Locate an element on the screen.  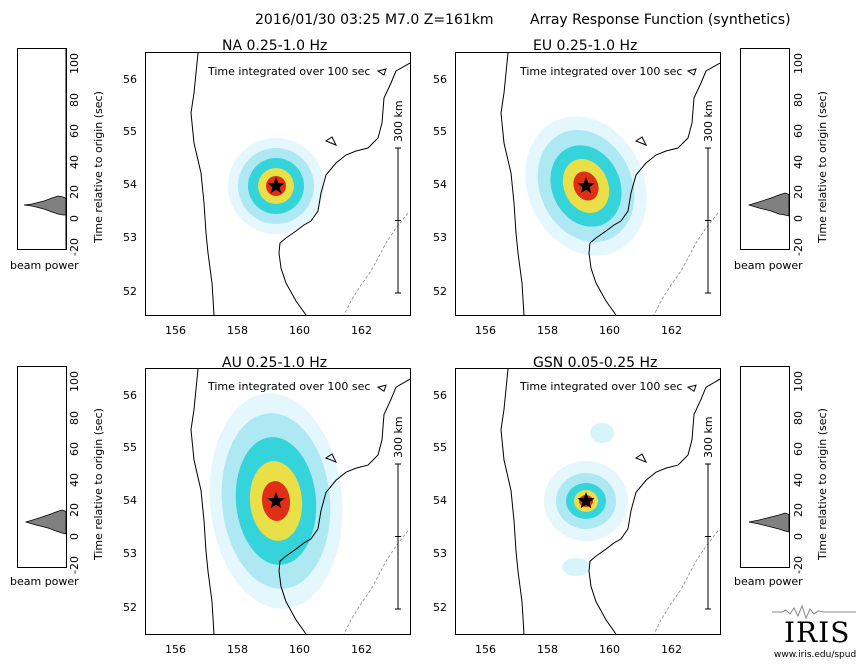
iris-logo: IRIS www.iris.edu/spud is located at coordinates (814, 633).